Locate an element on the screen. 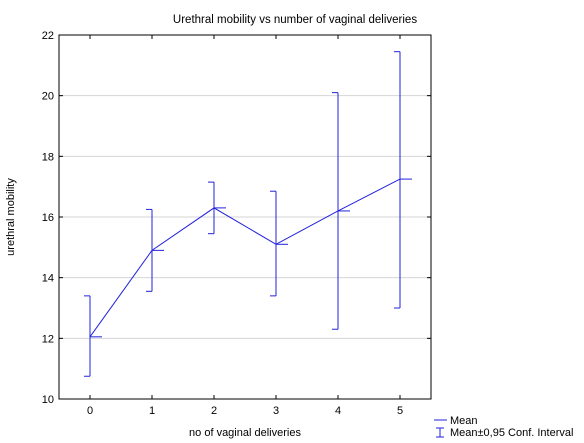 This screenshot has height=443, width=584. x-tick-label: 0 is located at coordinates (90, 411).